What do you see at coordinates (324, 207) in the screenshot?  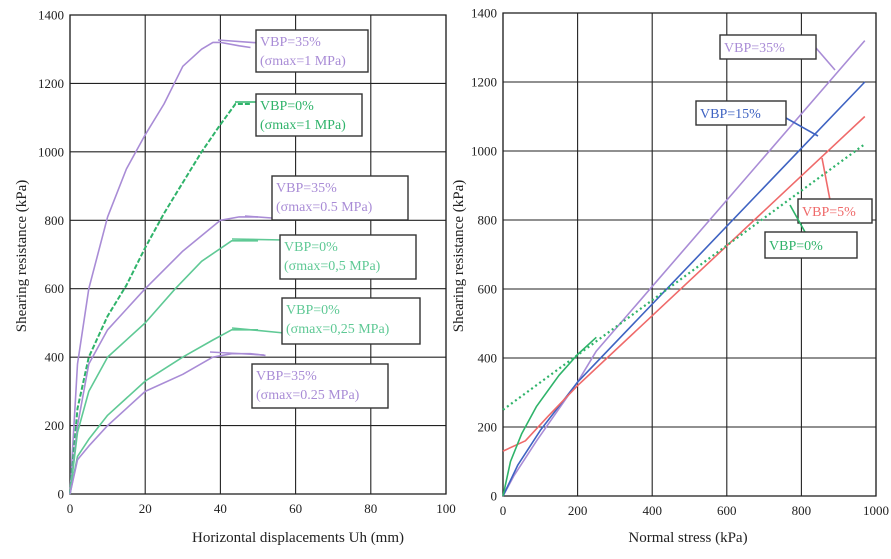 I see `left-label-vbp35-05-text: (σmax=0.5 MPa)` at bounding box center [324, 207].